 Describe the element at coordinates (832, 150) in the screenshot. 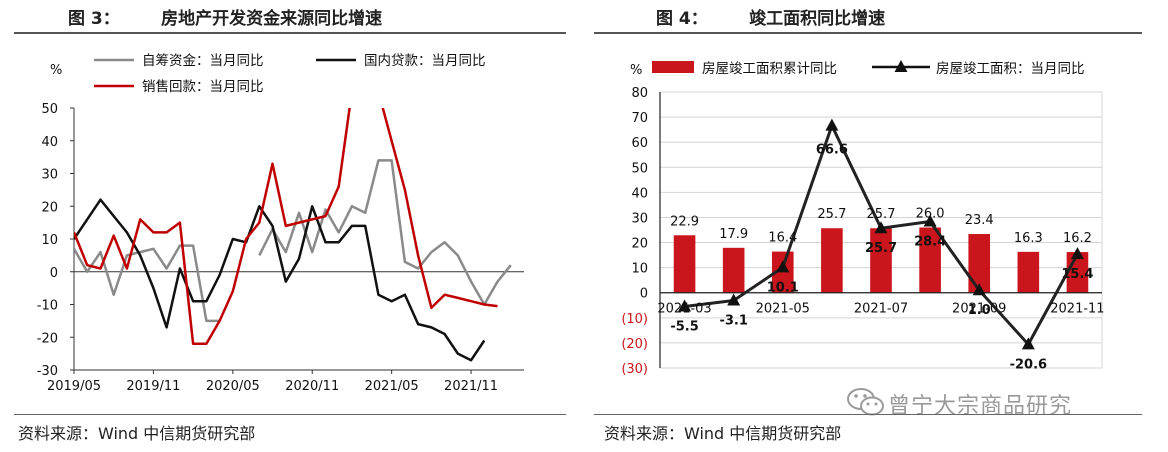

I see `right-line-data-label: 66.6` at that location.